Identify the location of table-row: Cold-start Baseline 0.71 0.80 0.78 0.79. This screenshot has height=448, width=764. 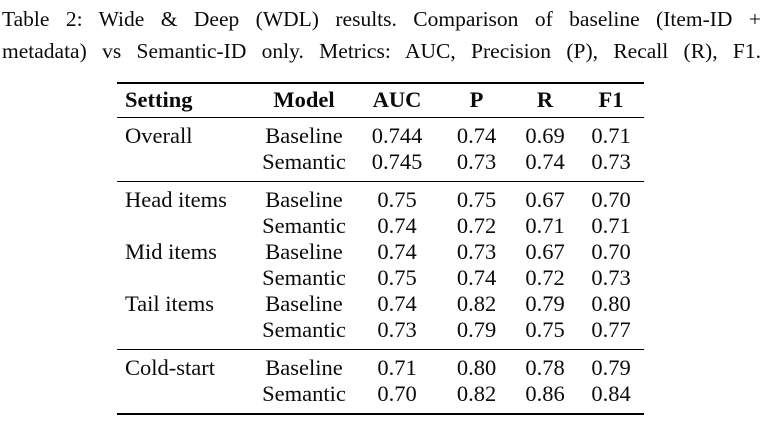
(380, 365).